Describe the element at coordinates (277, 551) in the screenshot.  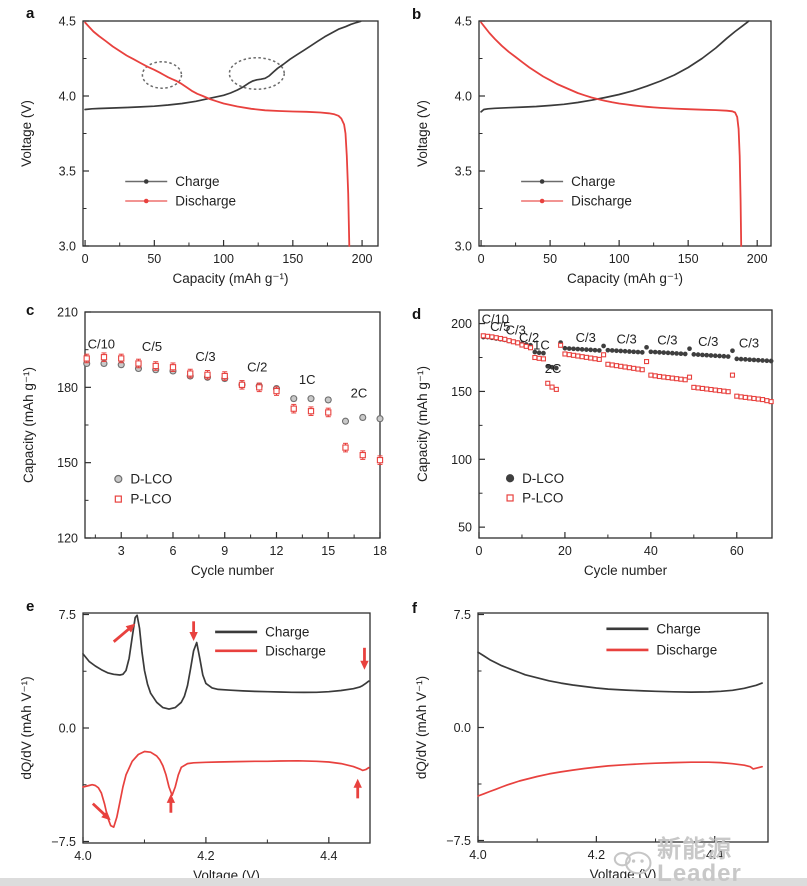
I see `svg-text: 12` at that location.